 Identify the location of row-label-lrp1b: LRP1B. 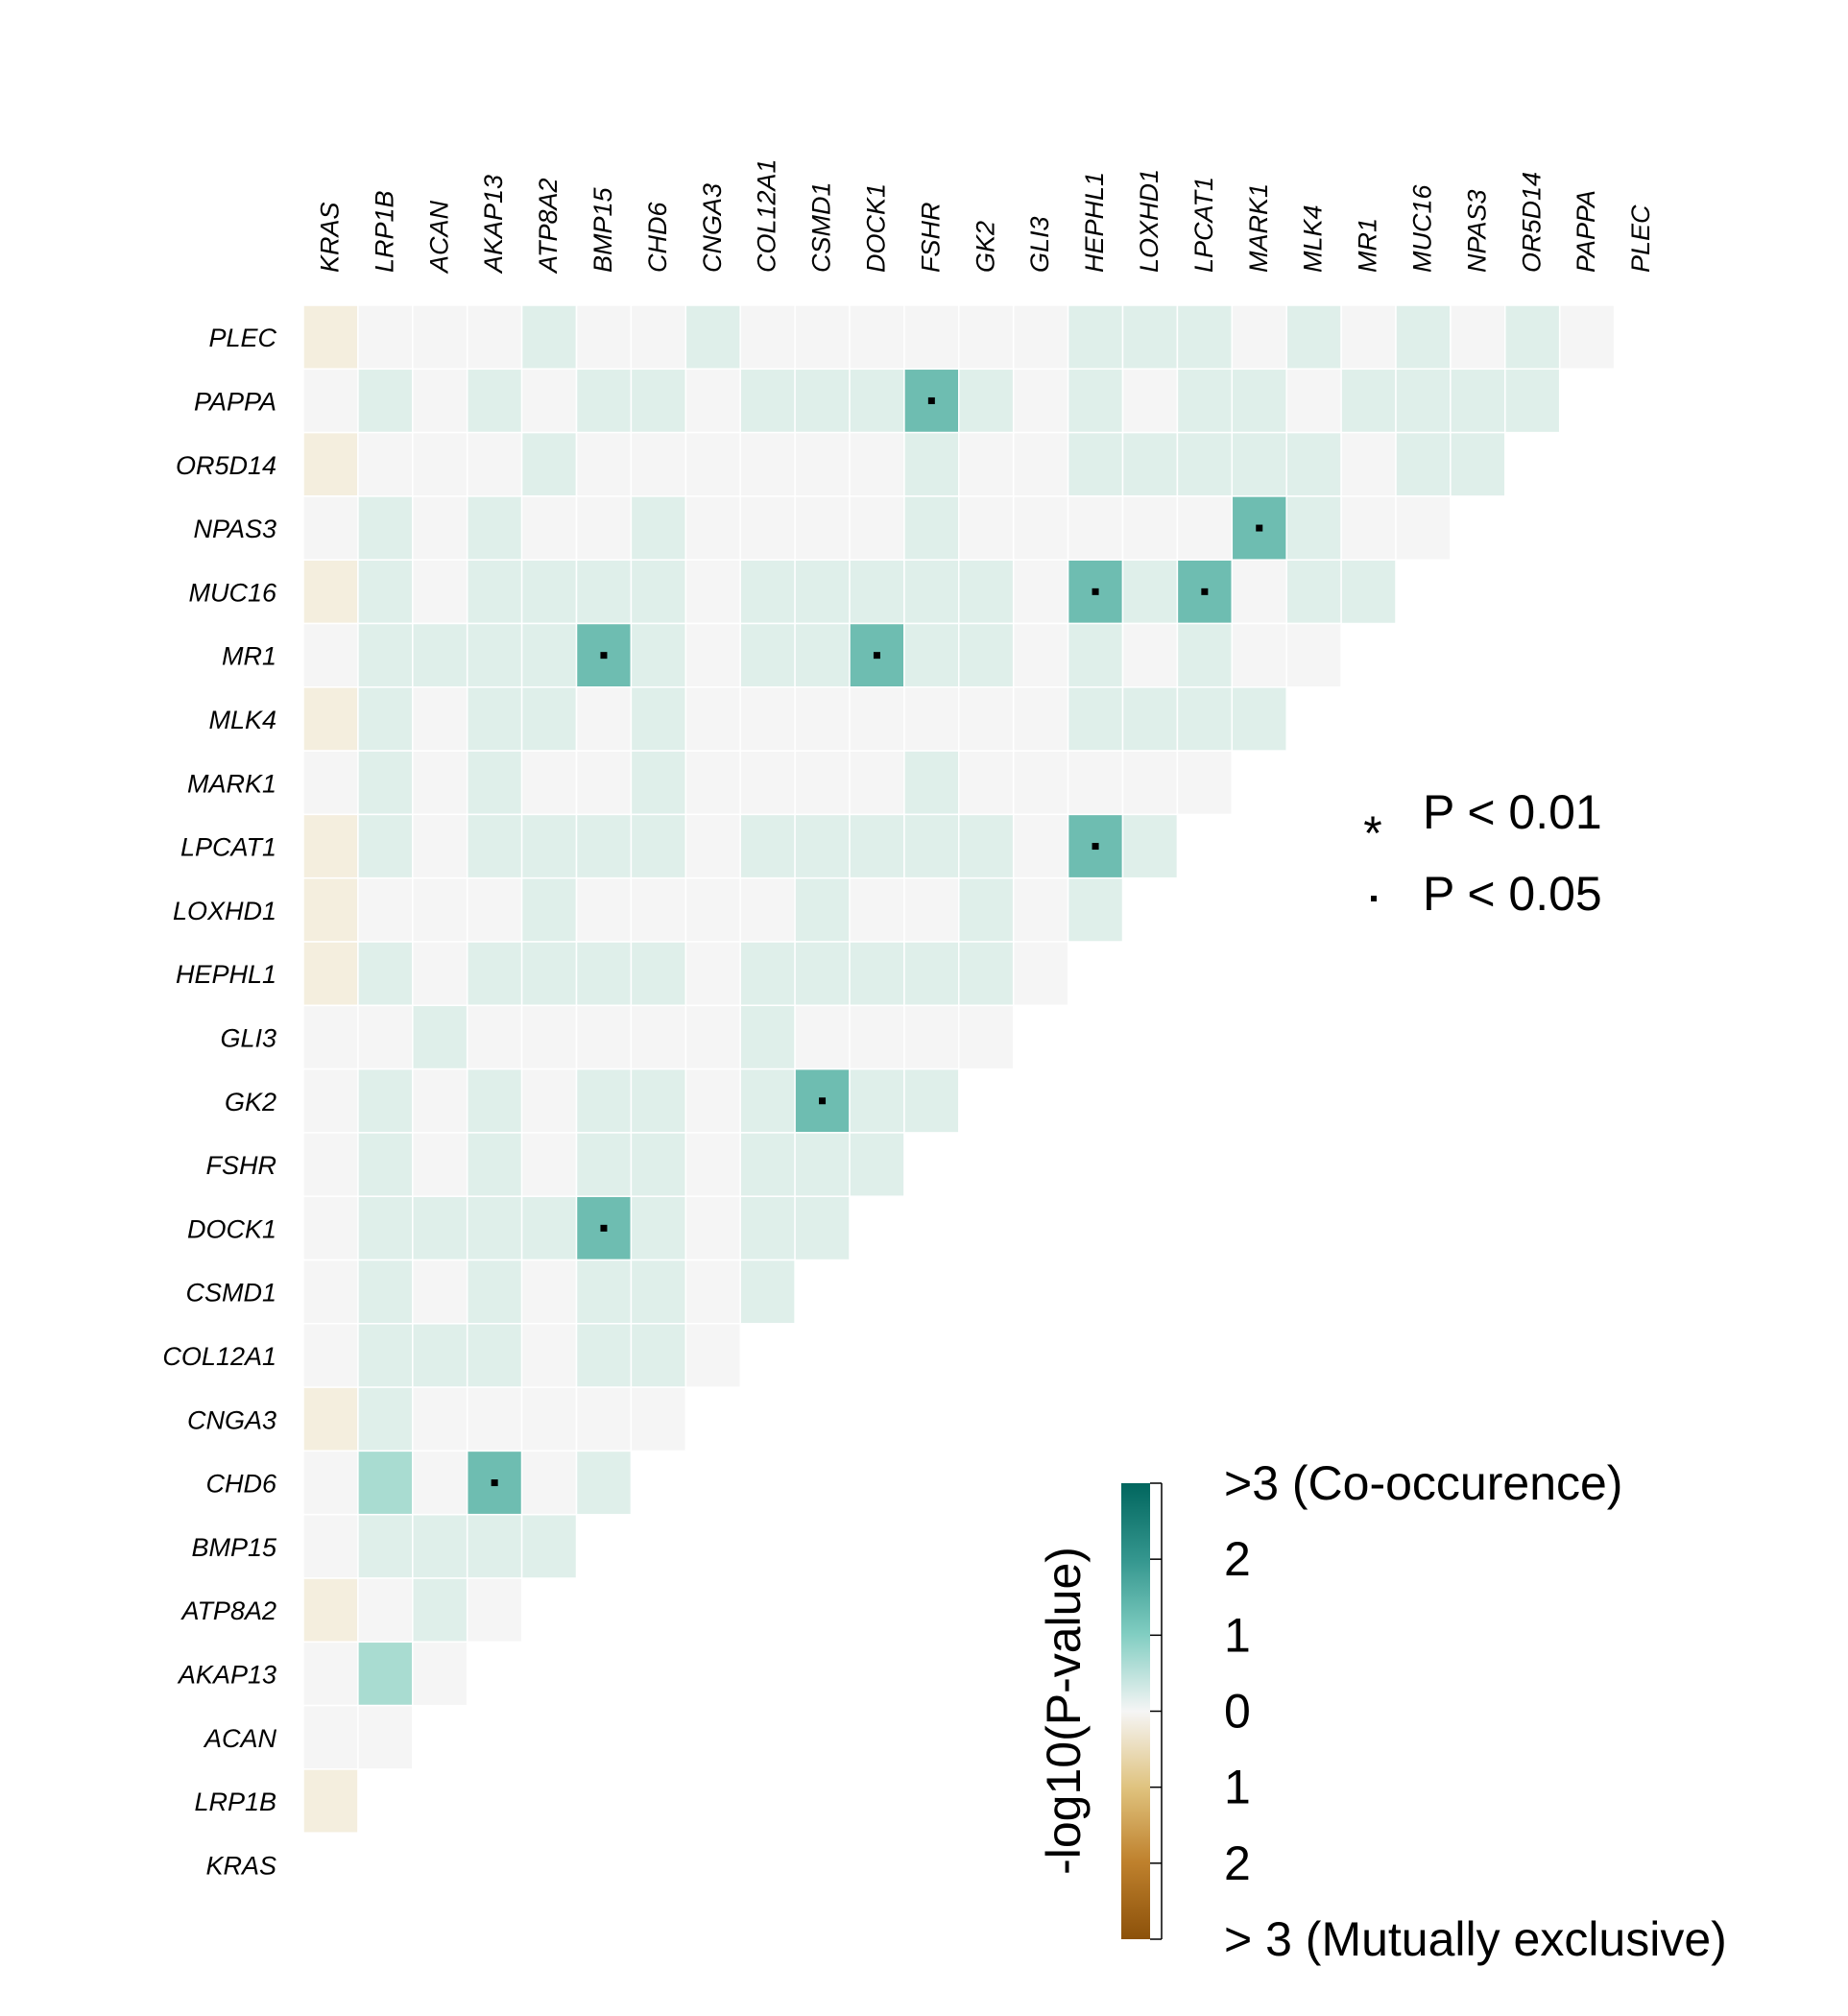
(235, 1802).